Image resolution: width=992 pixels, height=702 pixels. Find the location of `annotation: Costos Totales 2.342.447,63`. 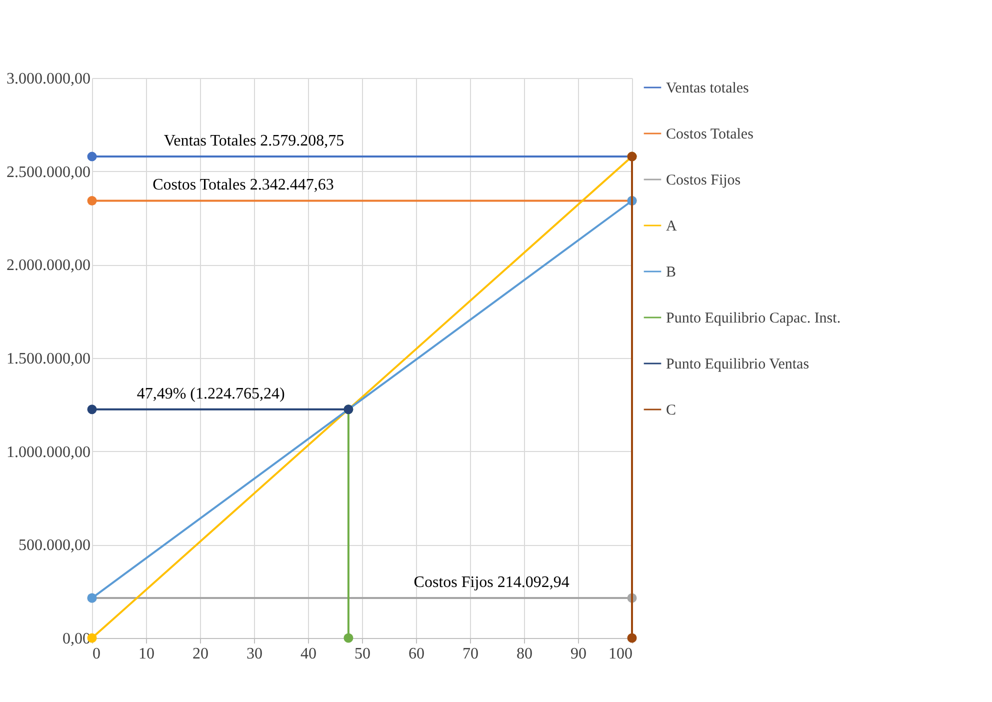

annotation: Costos Totales 2.342.447,63 is located at coordinates (243, 185).